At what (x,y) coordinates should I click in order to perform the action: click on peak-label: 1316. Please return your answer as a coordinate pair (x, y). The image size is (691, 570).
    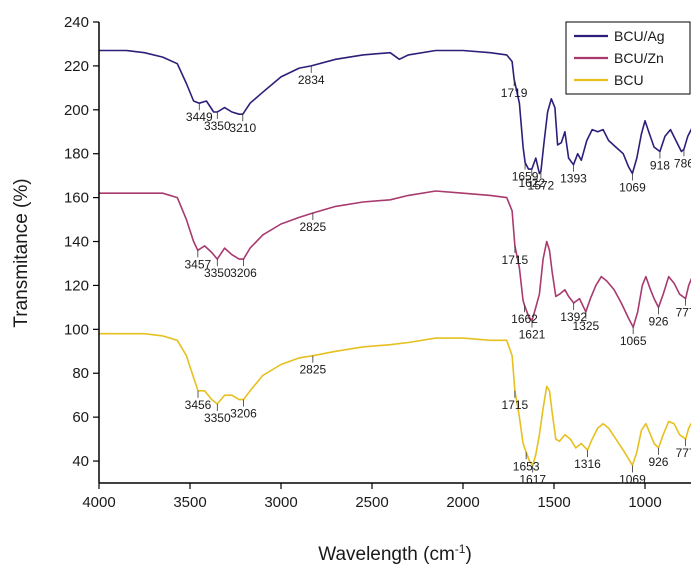
    Looking at the image, I should click on (587, 464).